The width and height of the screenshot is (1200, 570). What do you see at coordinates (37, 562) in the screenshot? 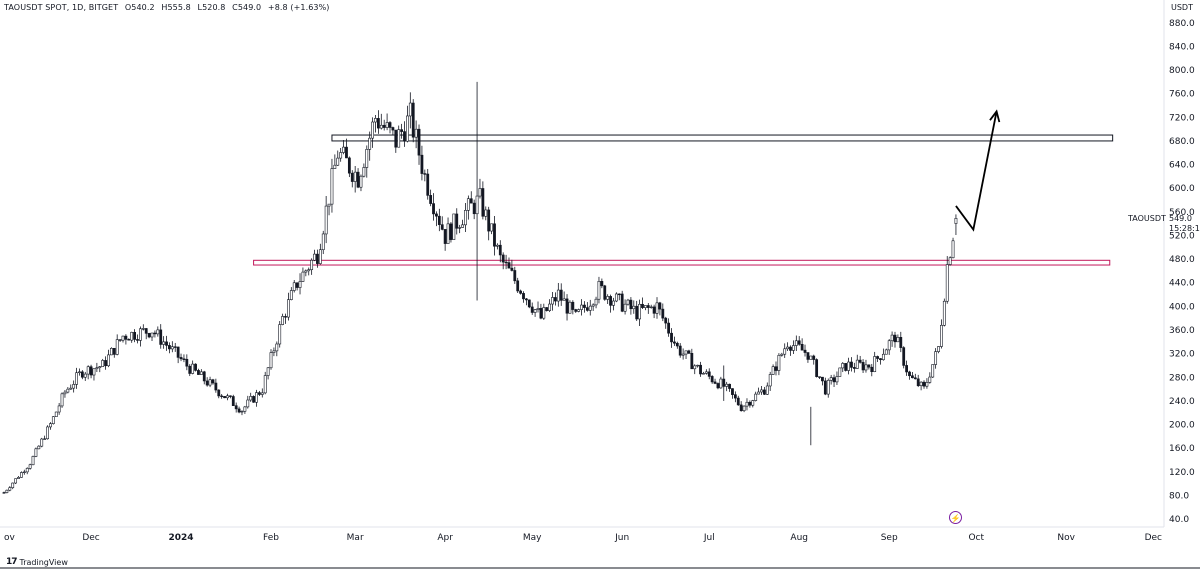
I see `tradingview-logo: 17 TradingView` at bounding box center [37, 562].